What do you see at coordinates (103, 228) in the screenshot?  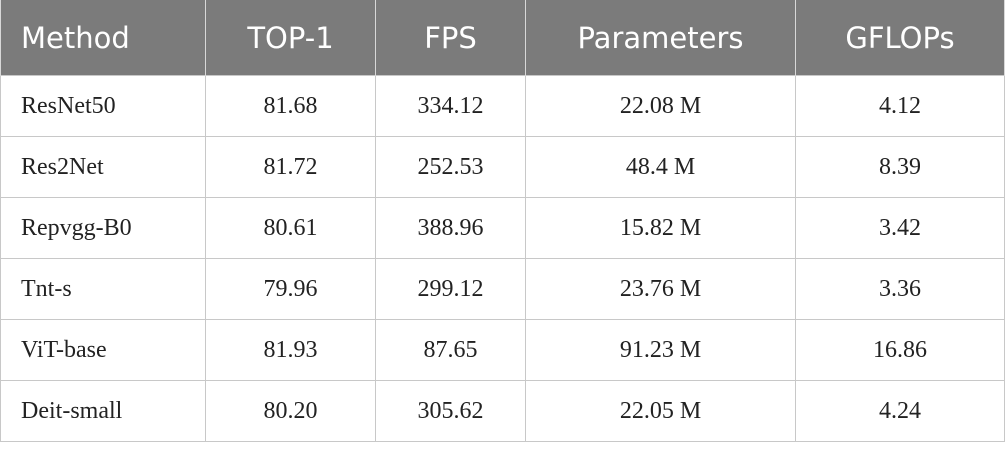 I see `method-cell: Repvgg-B0` at bounding box center [103, 228].